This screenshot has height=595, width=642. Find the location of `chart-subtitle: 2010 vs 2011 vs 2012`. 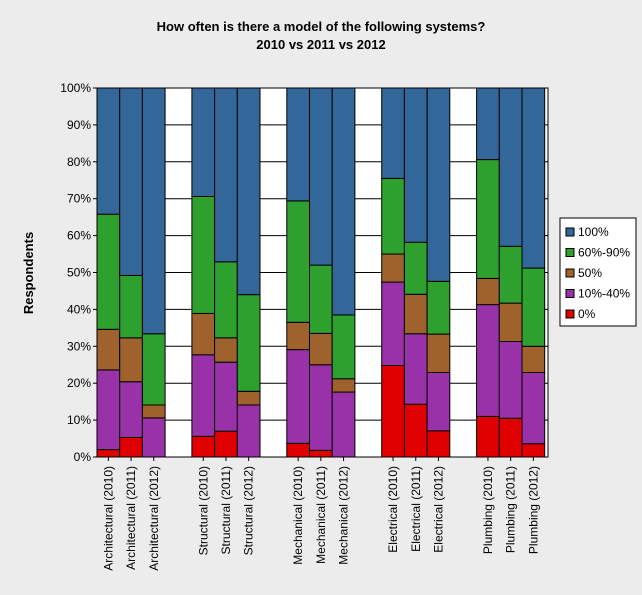

chart-subtitle: 2010 vs 2011 vs 2012 is located at coordinates (320, 44).